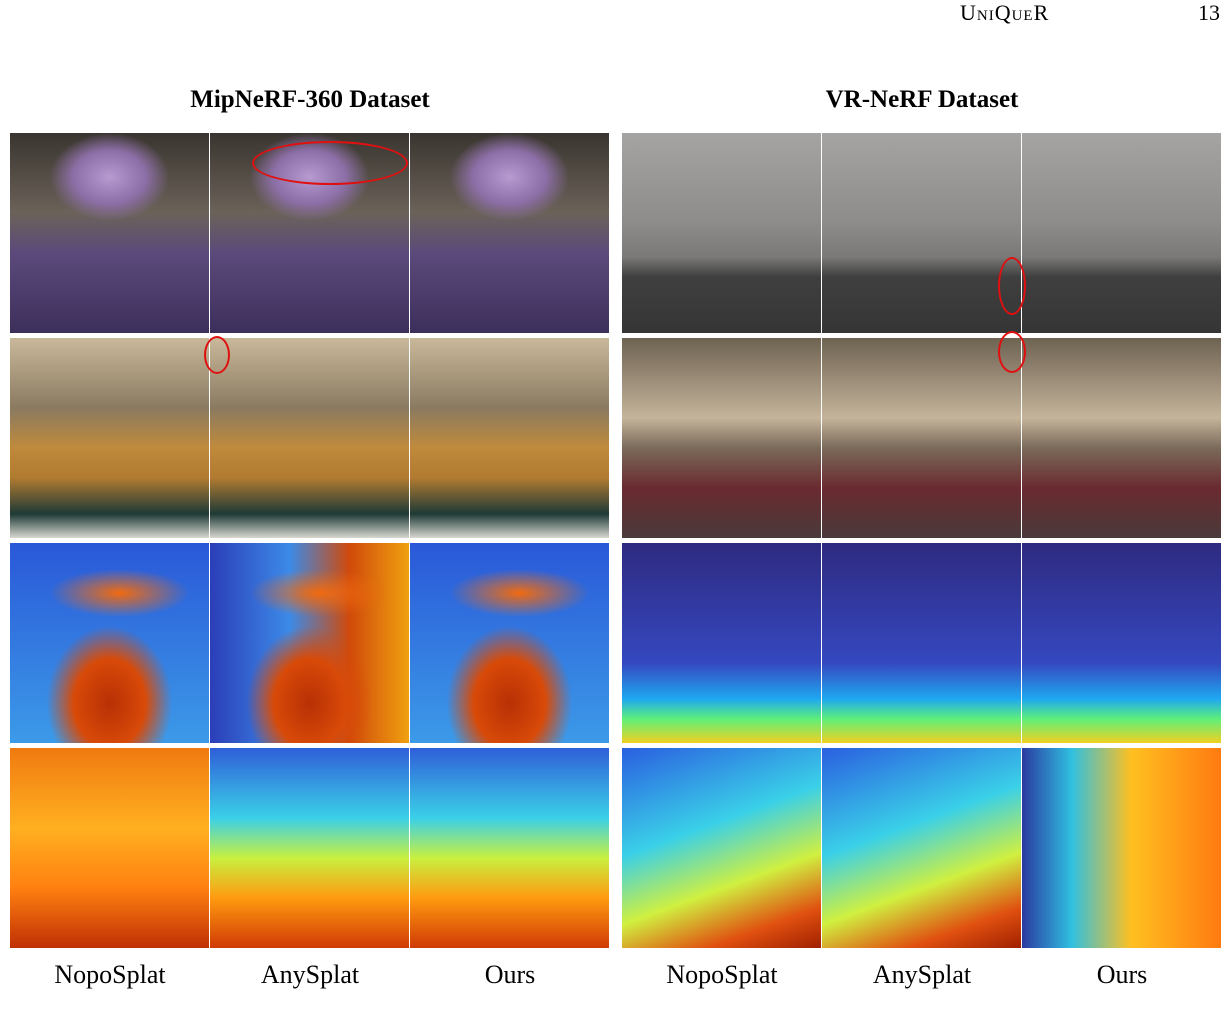 This screenshot has width=1232, height=1033. Describe the element at coordinates (1209, 12) in the screenshot. I see `page-number: 13` at that location.